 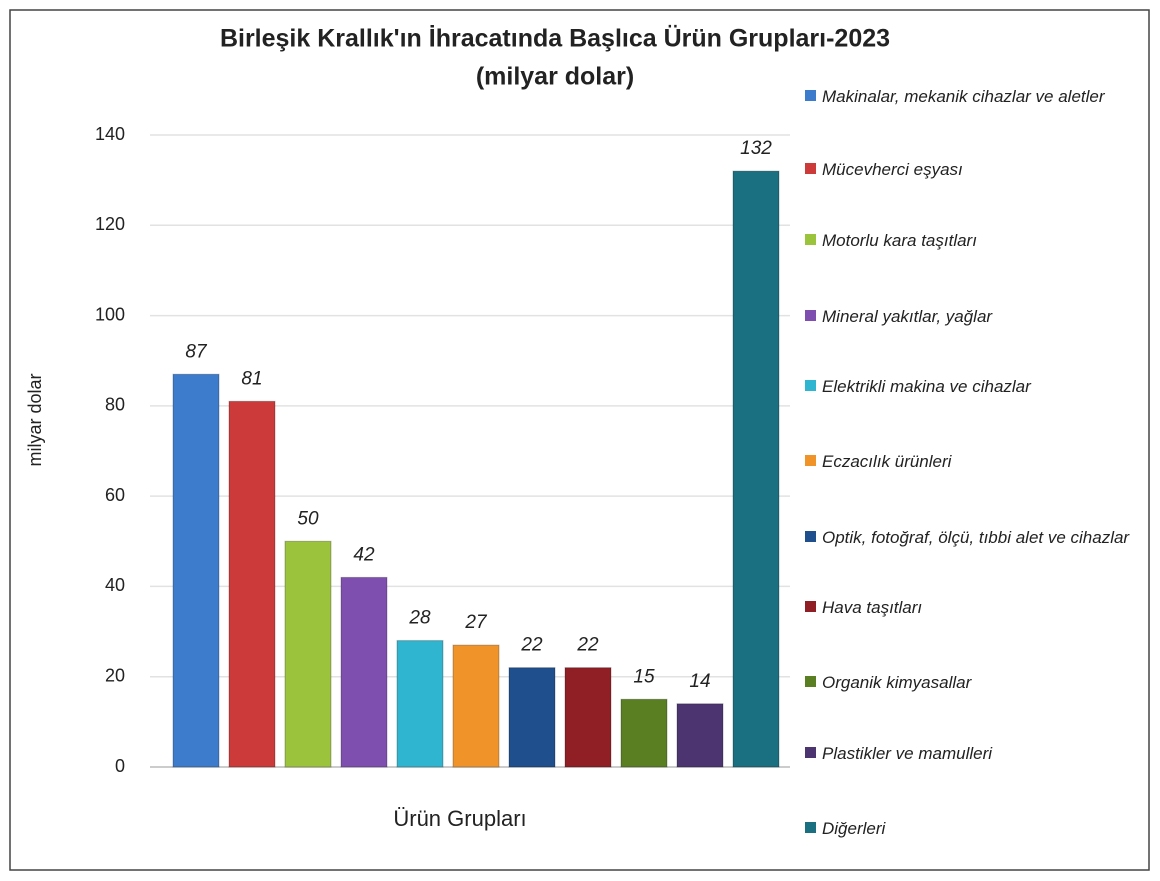 What do you see at coordinates (476, 622) in the screenshot?
I see `value-label: 27` at bounding box center [476, 622].